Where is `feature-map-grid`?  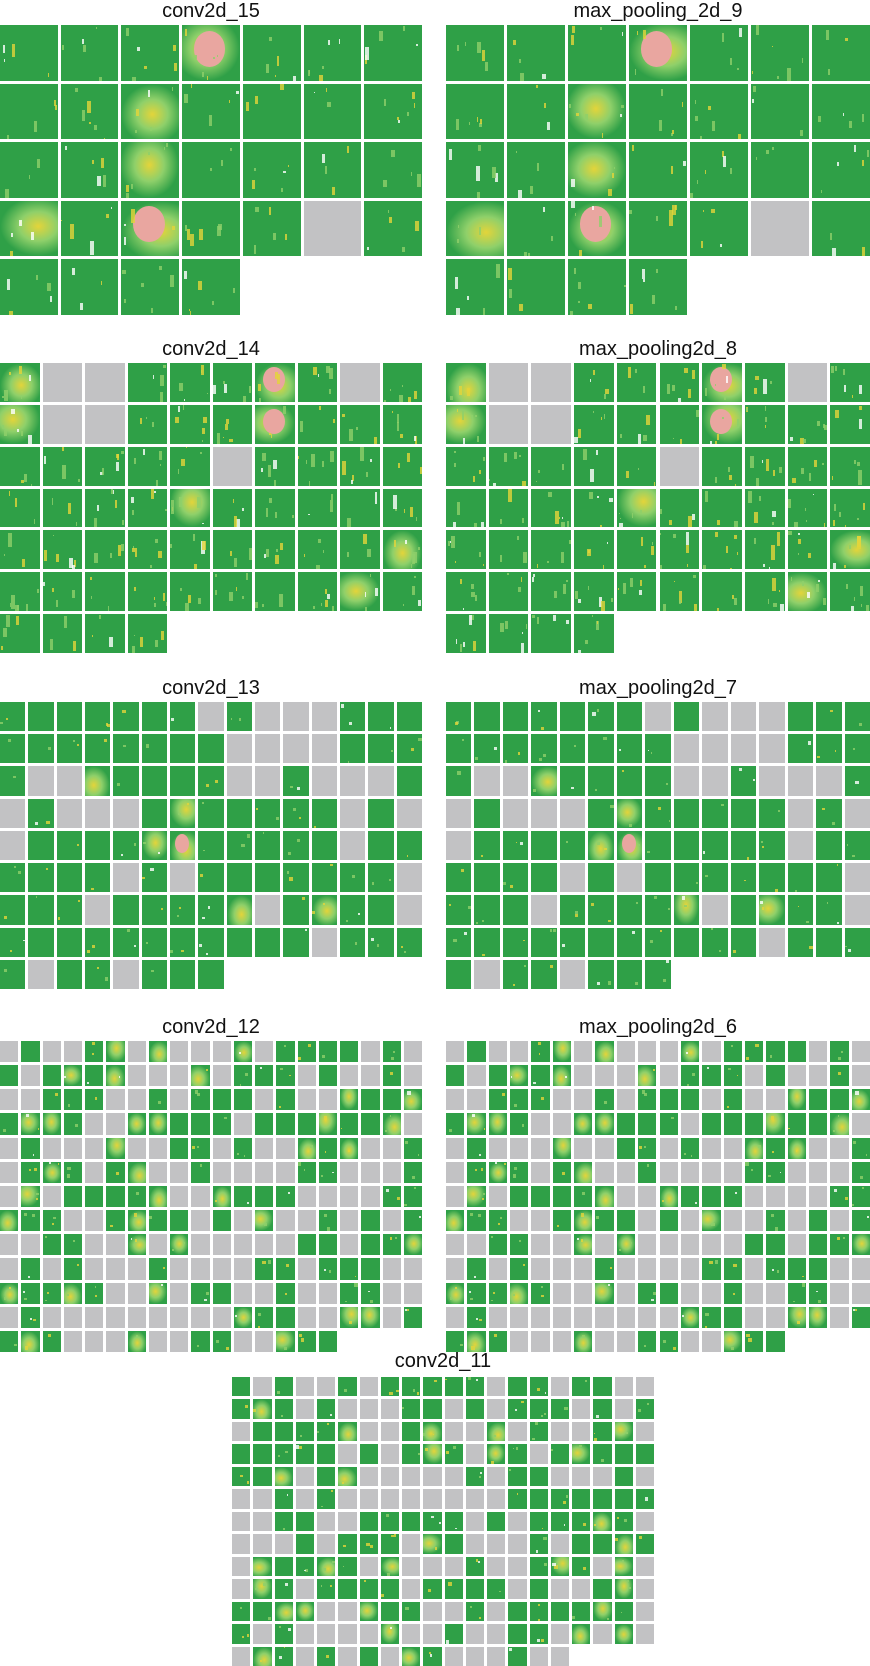 feature-map-grid is located at coordinates (658, 1196).